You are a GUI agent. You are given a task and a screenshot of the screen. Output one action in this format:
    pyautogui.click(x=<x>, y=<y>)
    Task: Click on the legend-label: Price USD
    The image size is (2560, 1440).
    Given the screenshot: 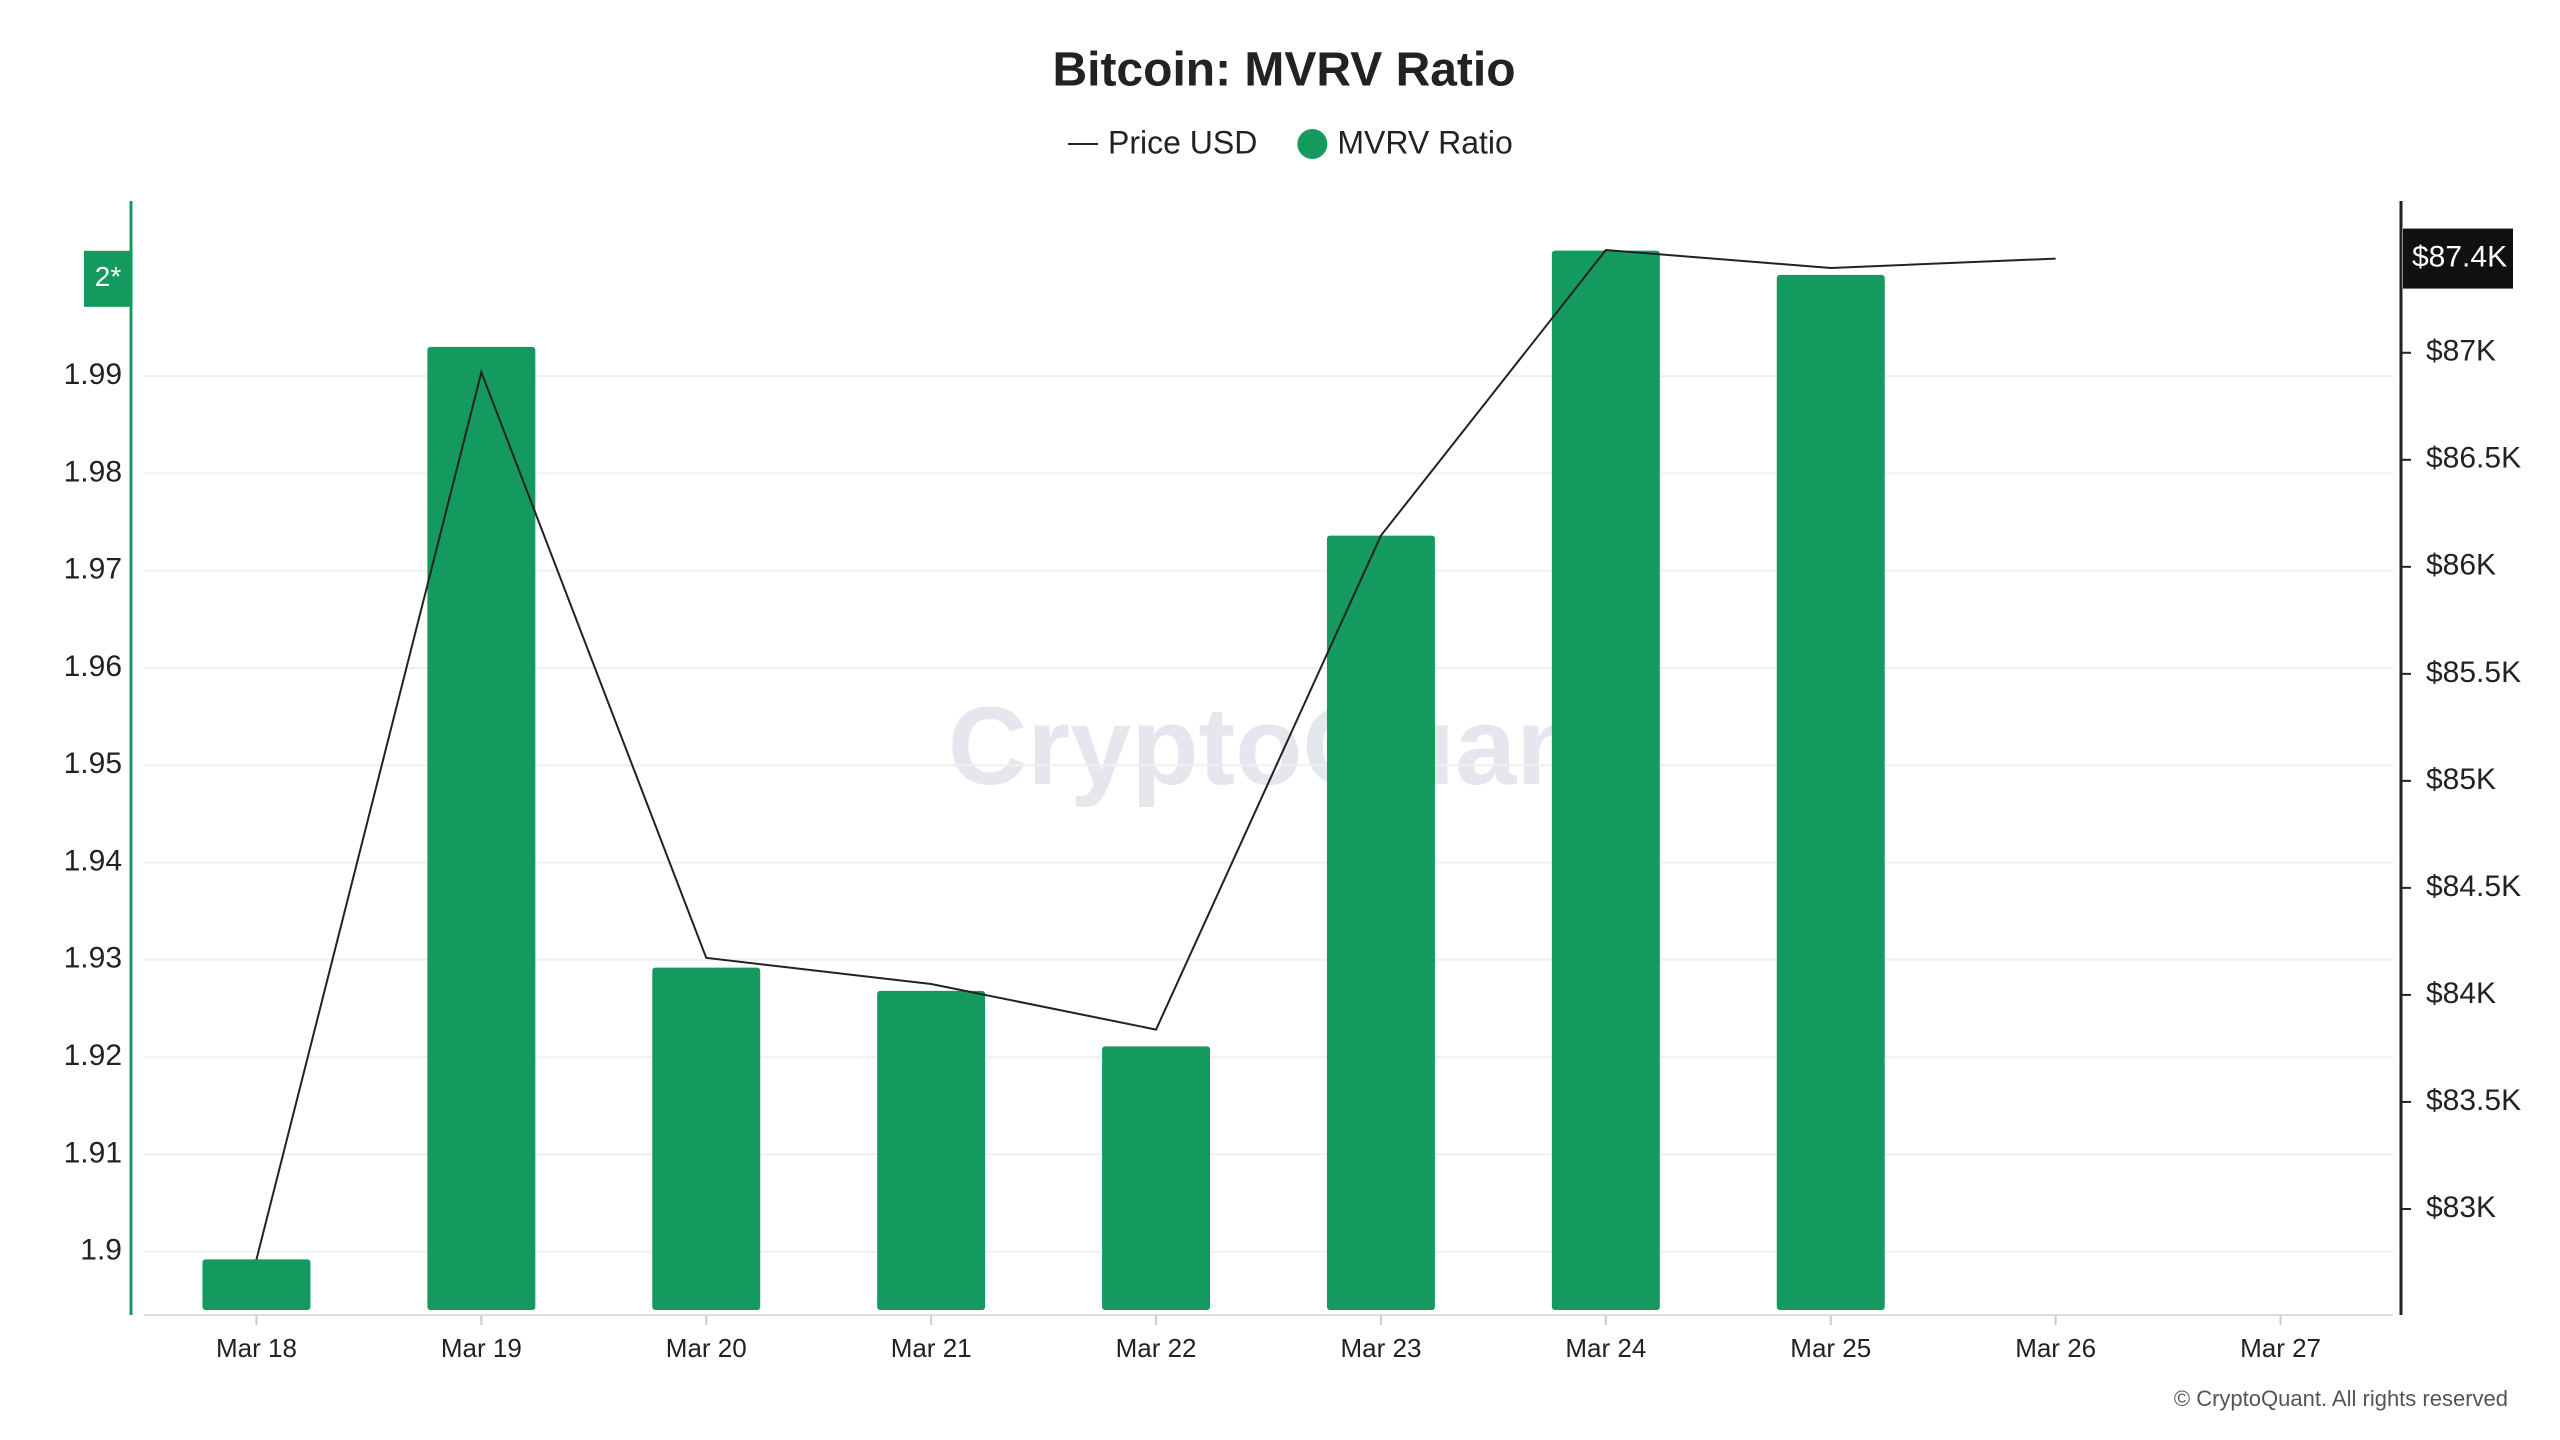 What is the action you would take?
    pyautogui.click(x=1182, y=142)
    